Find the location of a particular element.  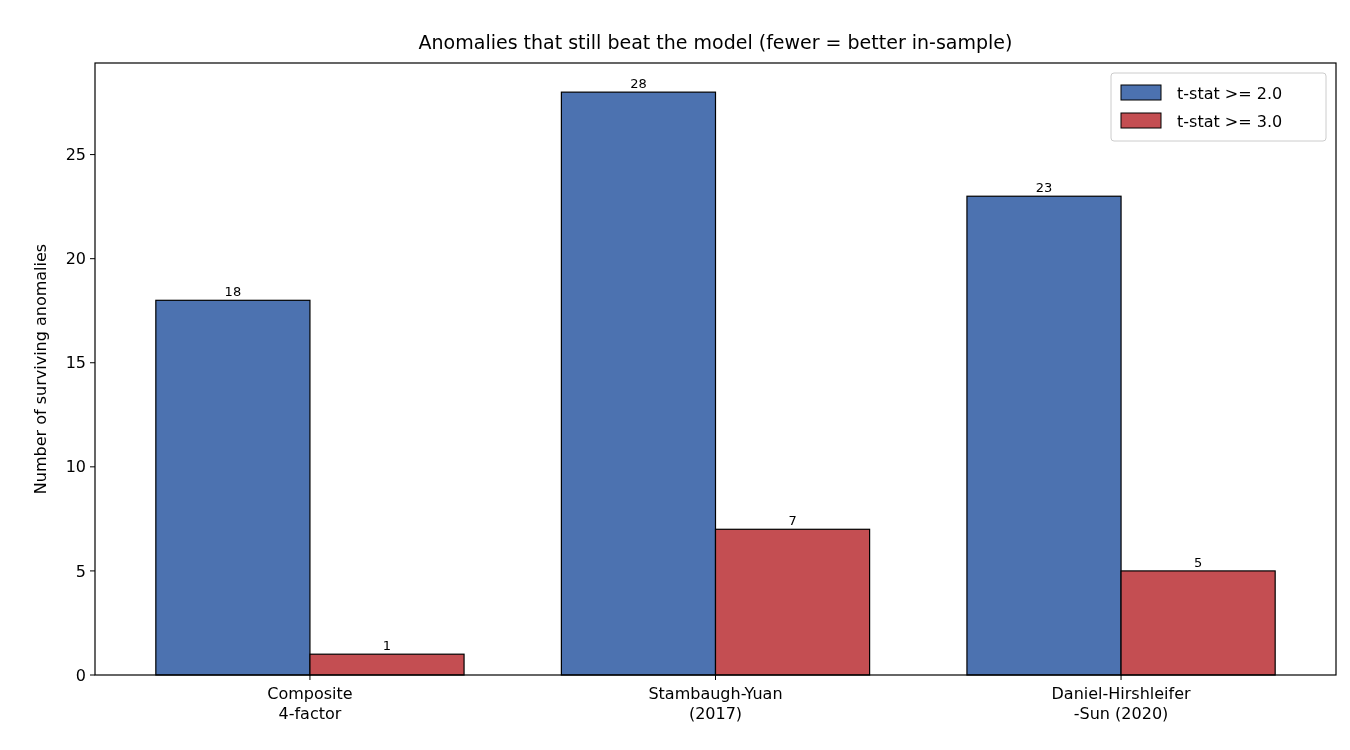

x-tick-label: Stambaugh-Yuan (2017) is located at coordinates (715, 703).